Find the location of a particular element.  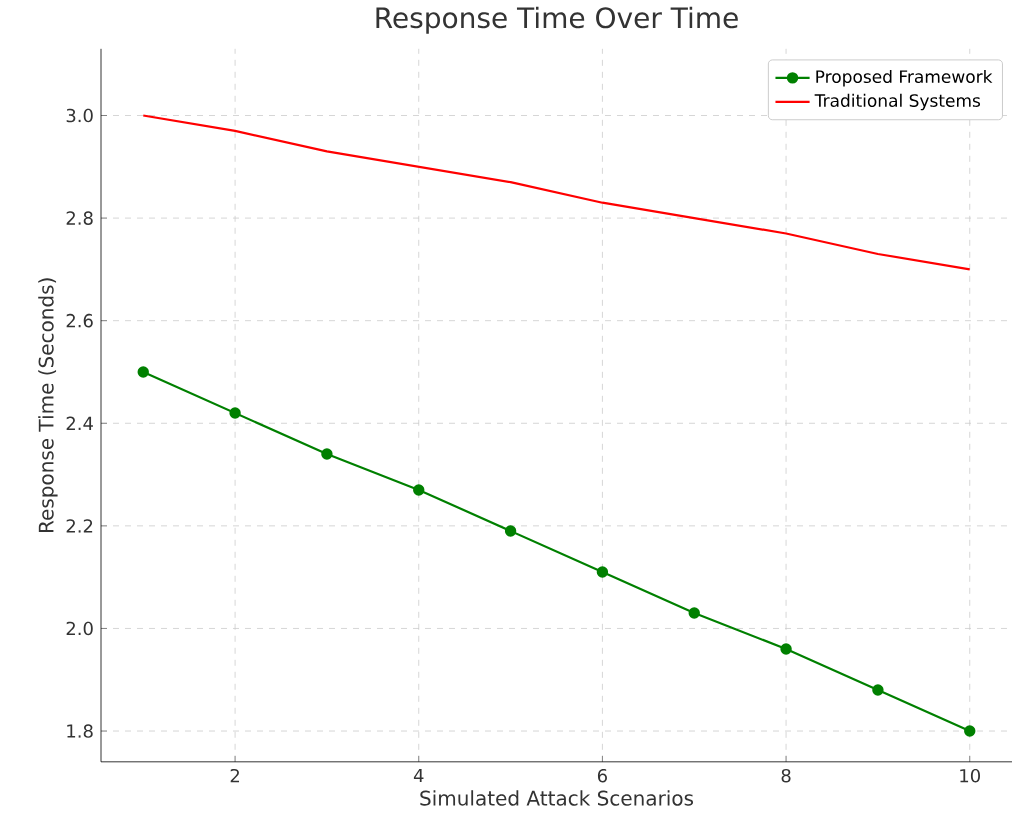

y-tick-label: 2.2 is located at coordinates (79, 526).